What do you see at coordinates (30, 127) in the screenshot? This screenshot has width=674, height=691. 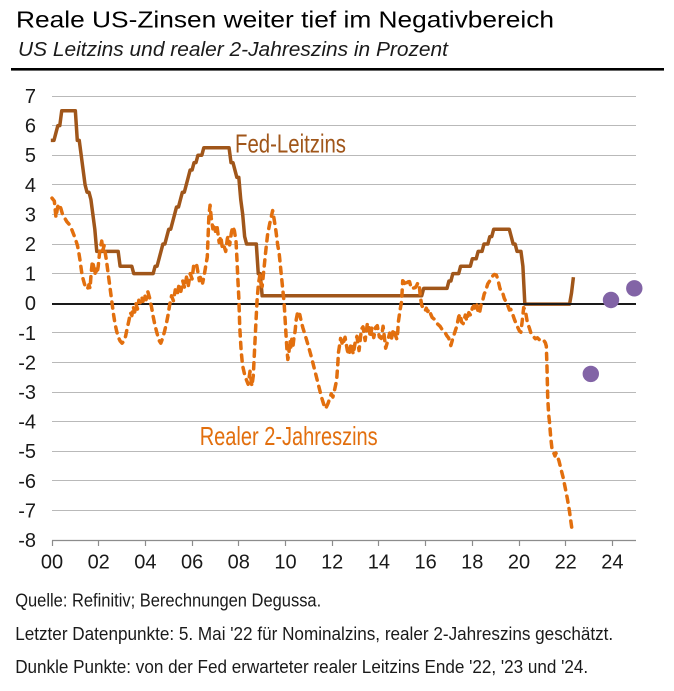 I see `svg-text: 6` at bounding box center [30, 127].